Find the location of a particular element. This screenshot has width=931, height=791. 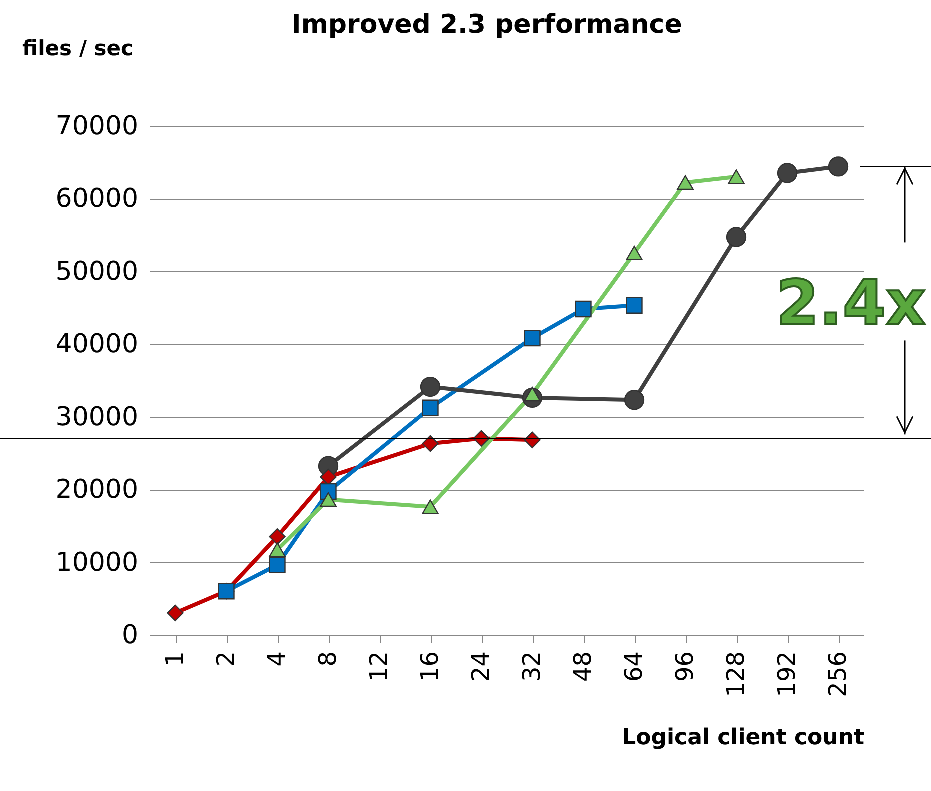

x-tick-label: 4 is located at coordinates (277, 659).